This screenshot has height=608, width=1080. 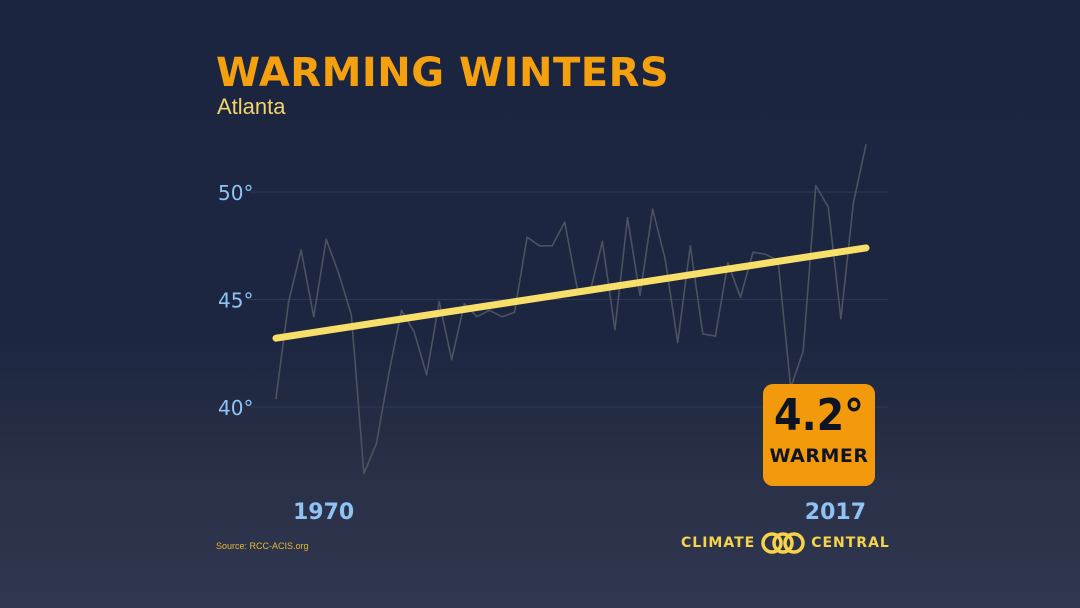 What do you see at coordinates (235, 193) in the screenshot?
I see `y-tick-label: 50°` at bounding box center [235, 193].